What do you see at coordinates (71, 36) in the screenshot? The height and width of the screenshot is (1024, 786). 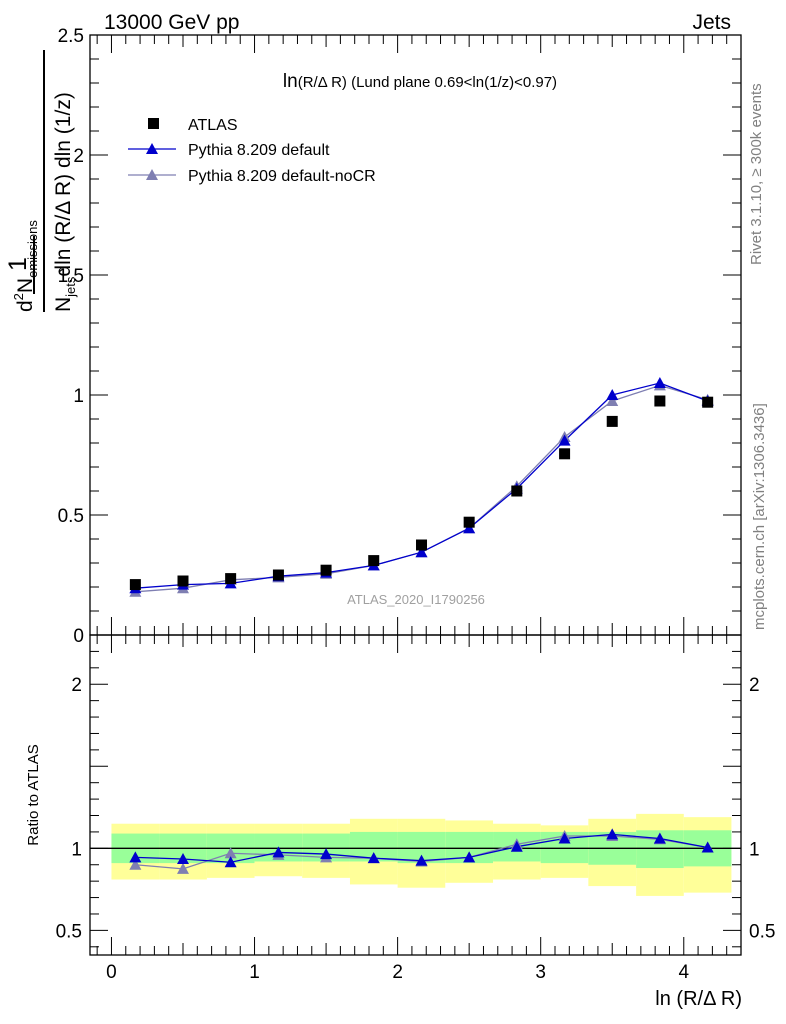 I see `y-tick-label: 2.5` at bounding box center [71, 36].